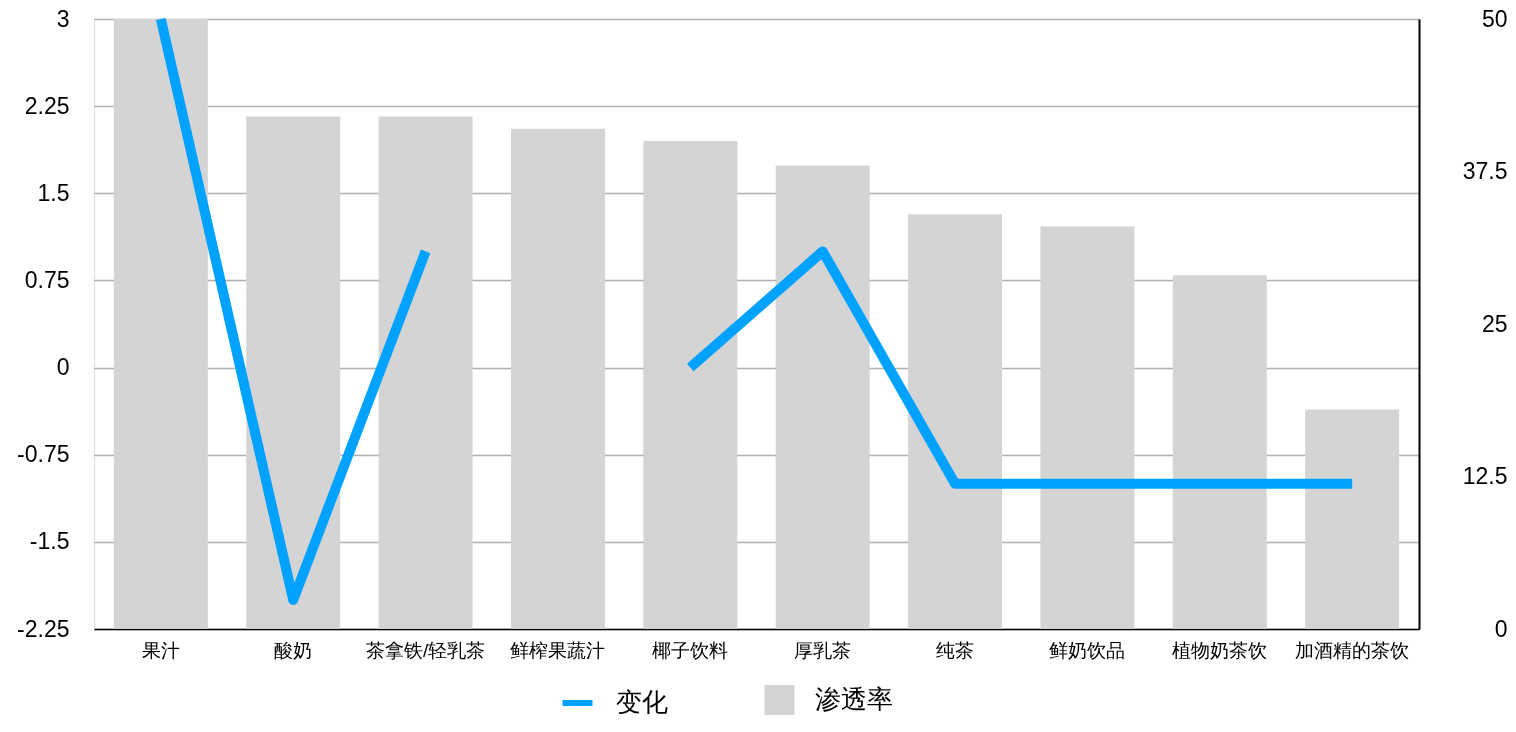 This screenshot has height=732, width=1516. Describe the element at coordinates (63, 367) in the screenshot. I see `y-tick-label: 0` at that location.